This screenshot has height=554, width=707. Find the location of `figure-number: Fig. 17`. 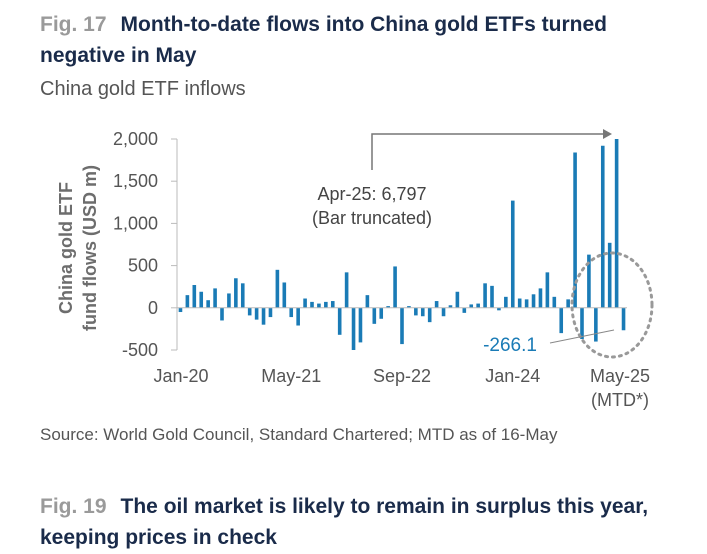

figure-number: Fig. 17 is located at coordinates (73, 24).